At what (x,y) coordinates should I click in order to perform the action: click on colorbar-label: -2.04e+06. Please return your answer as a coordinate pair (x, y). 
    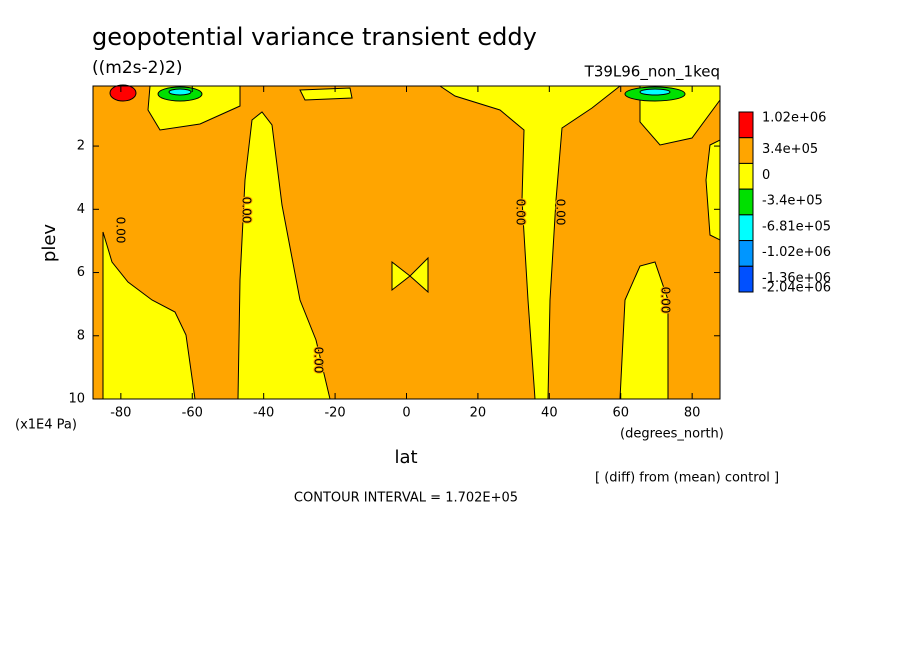
    Looking at the image, I should click on (796, 288).